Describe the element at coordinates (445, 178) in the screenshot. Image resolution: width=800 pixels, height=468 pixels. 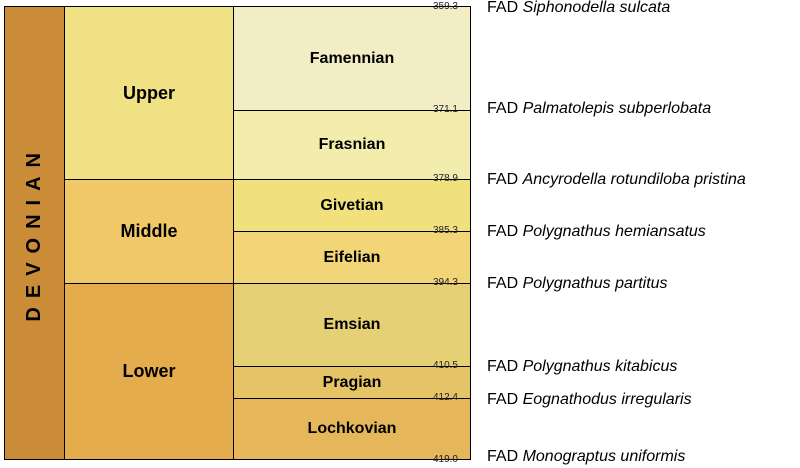
I see `age-label: 378.9` at that location.